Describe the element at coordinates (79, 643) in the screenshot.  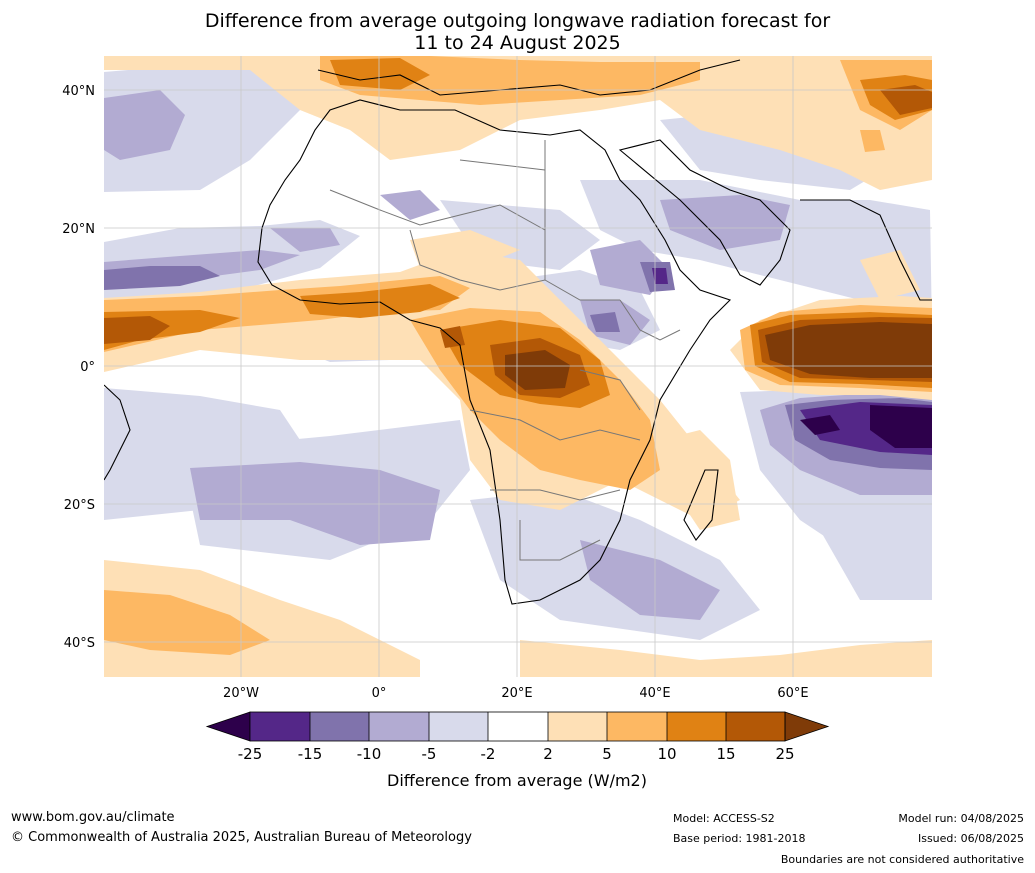
I see `lat-label-40s: 40°S` at that location.